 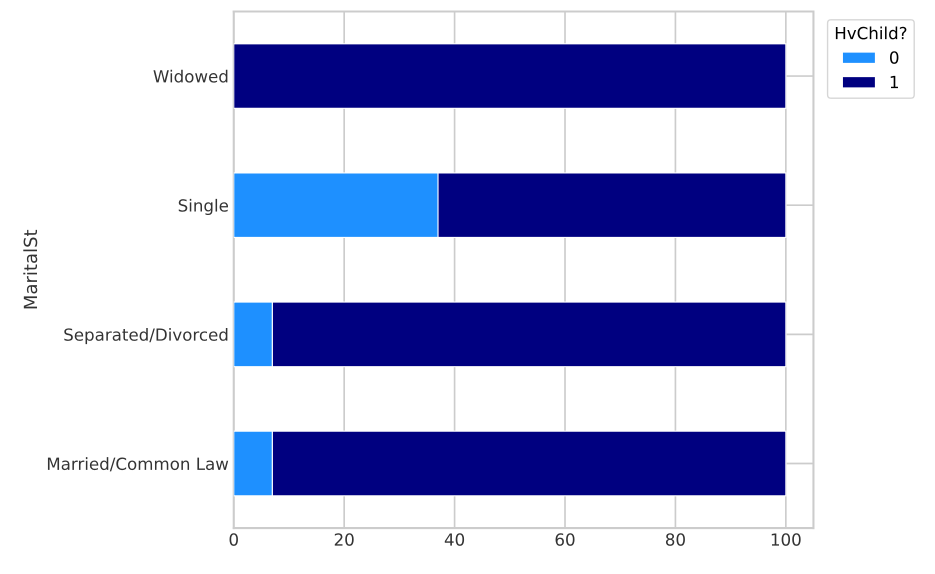 What do you see at coordinates (510, 76) in the screenshot?
I see `bar` at bounding box center [510, 76].